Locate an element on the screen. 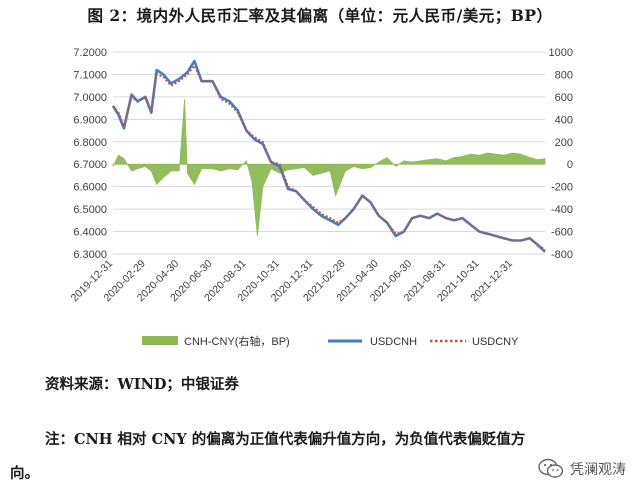 Image resolution: width=640 pixels, height=500 pixels. right-tick-label: 0 is located at coordinates (570, 165).